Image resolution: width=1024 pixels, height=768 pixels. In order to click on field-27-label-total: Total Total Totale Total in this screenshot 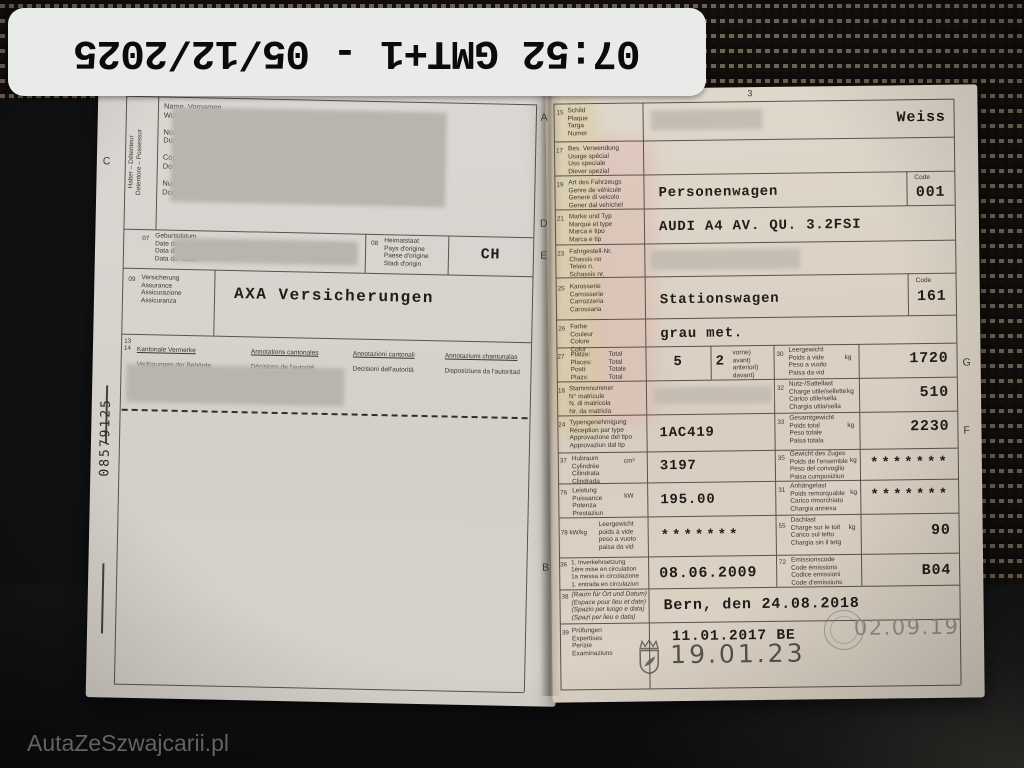, I will do `click(617, 365)`.